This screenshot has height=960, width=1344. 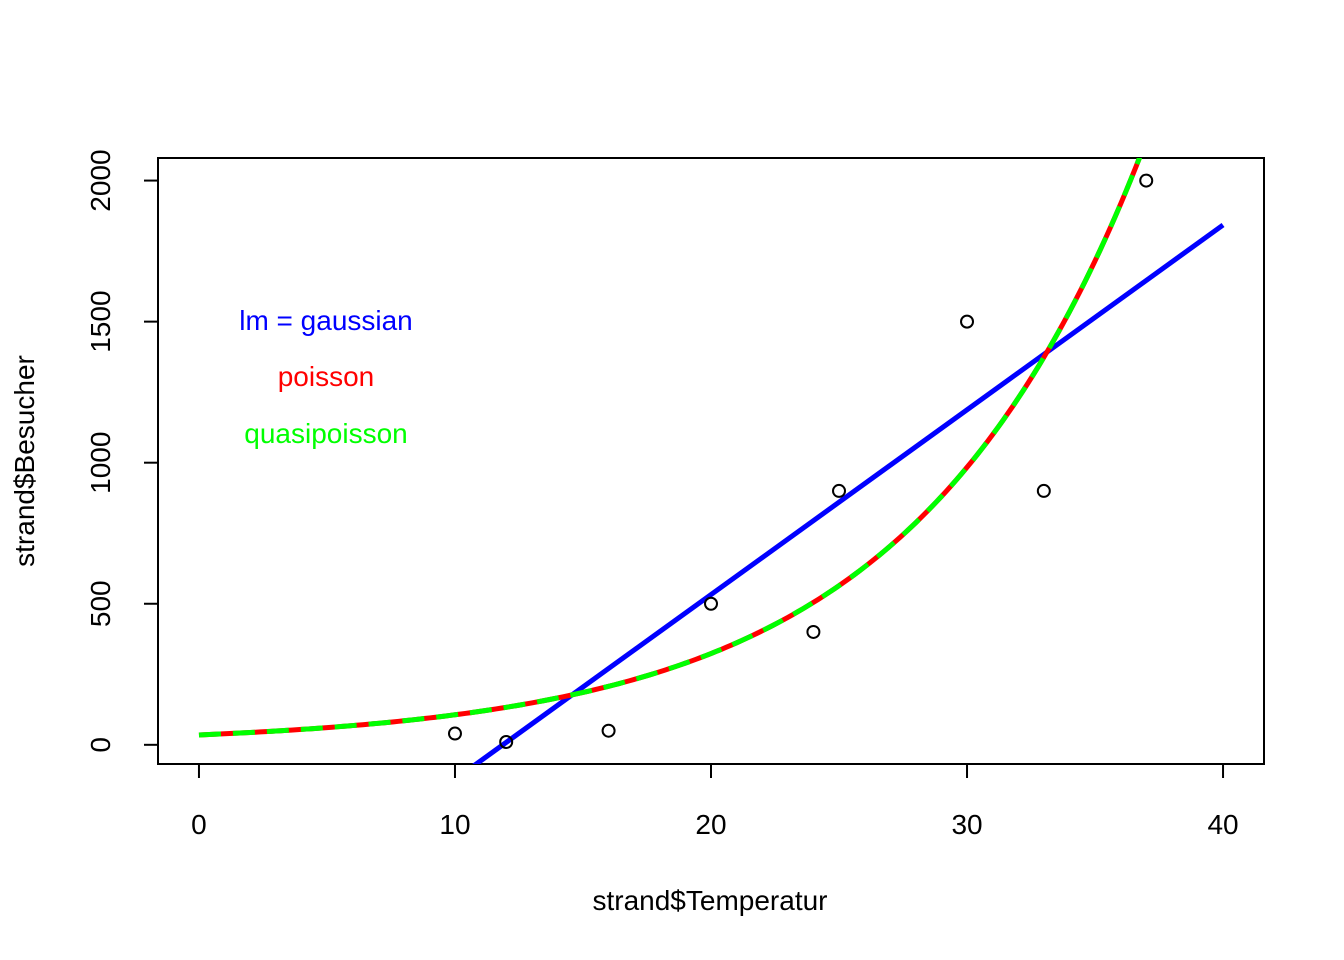 What do you see at coordinates (326, 320) in the screenshot?
I see `legend-entry-lm: lm = gaussian` at bounding box center [326, 320].